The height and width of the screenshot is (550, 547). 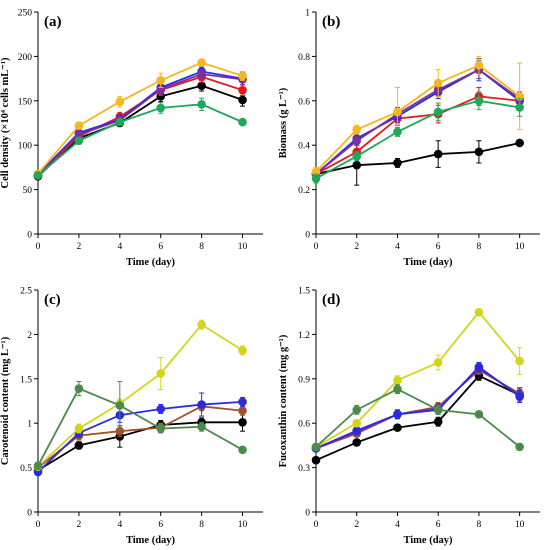 What do you see at coordinates (25, 58) in the screenshot?
I see `y-tick-label: 200` at bounding box center [25, 58].